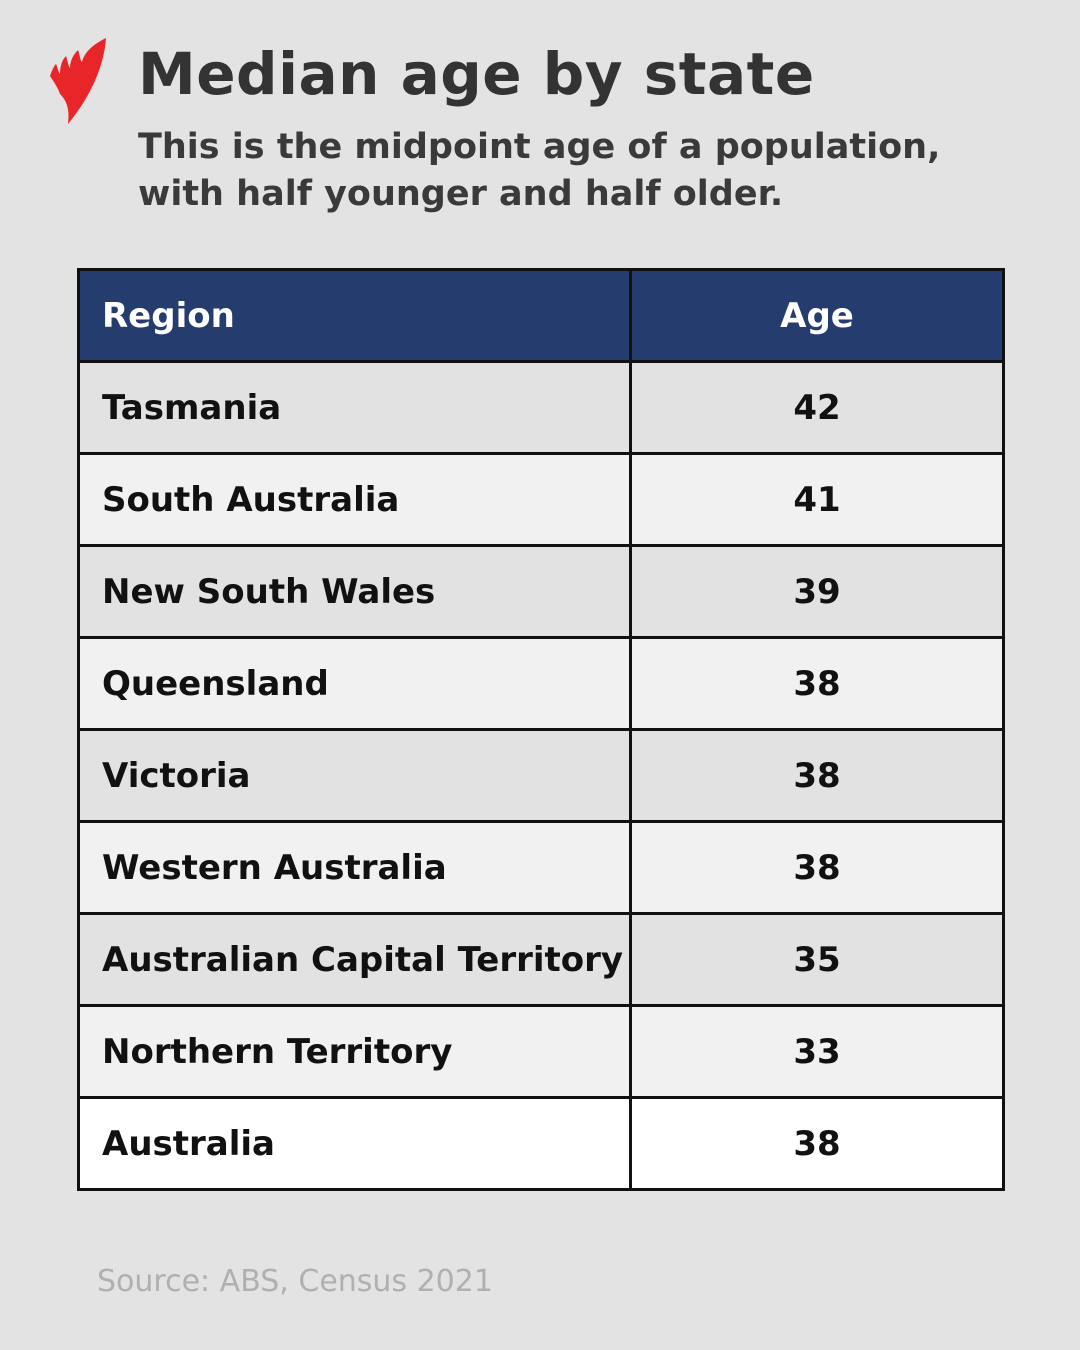 This screenshot has height=1350, width=1080. I want to click on age-cell: 42, so click(817, 407).